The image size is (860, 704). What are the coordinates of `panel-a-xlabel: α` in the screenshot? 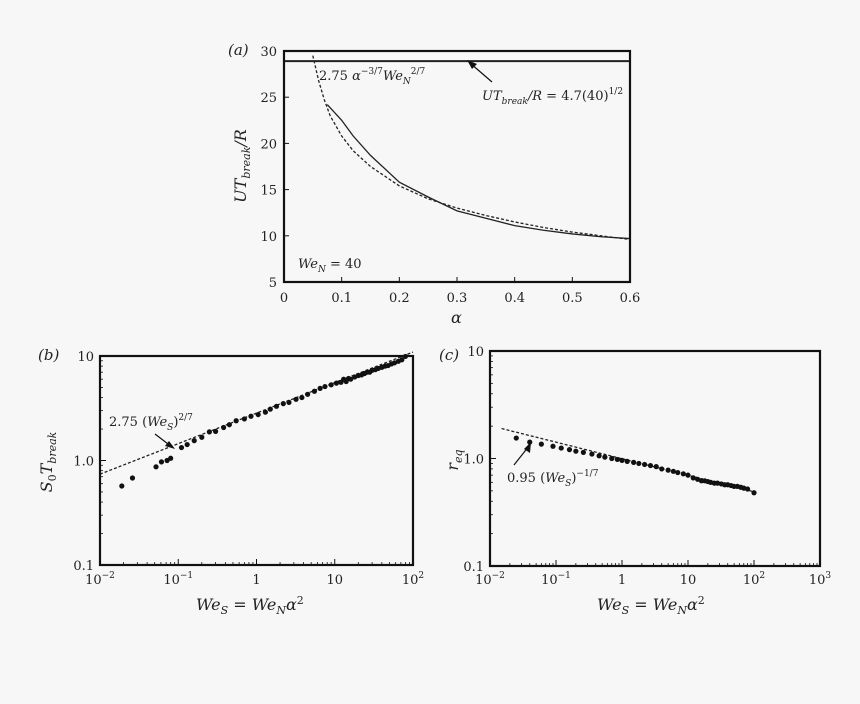 It's located at (456, 317).